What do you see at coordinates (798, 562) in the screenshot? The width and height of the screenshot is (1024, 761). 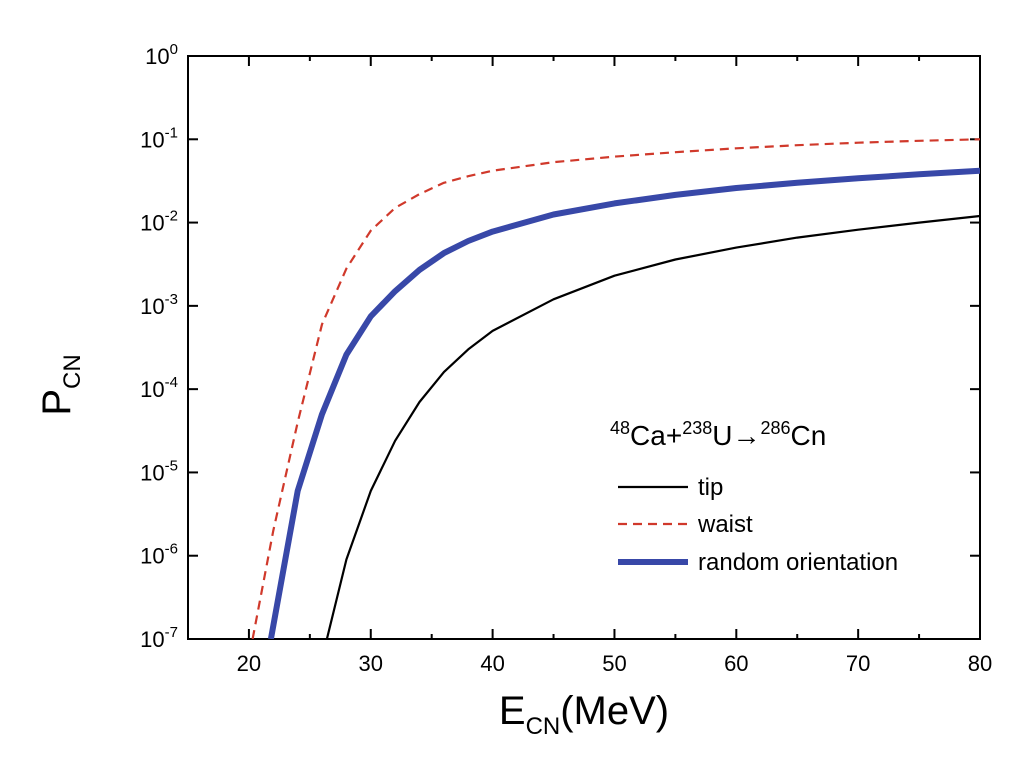 I see `legend-label: random orientation` at bounding box center [798, 562].